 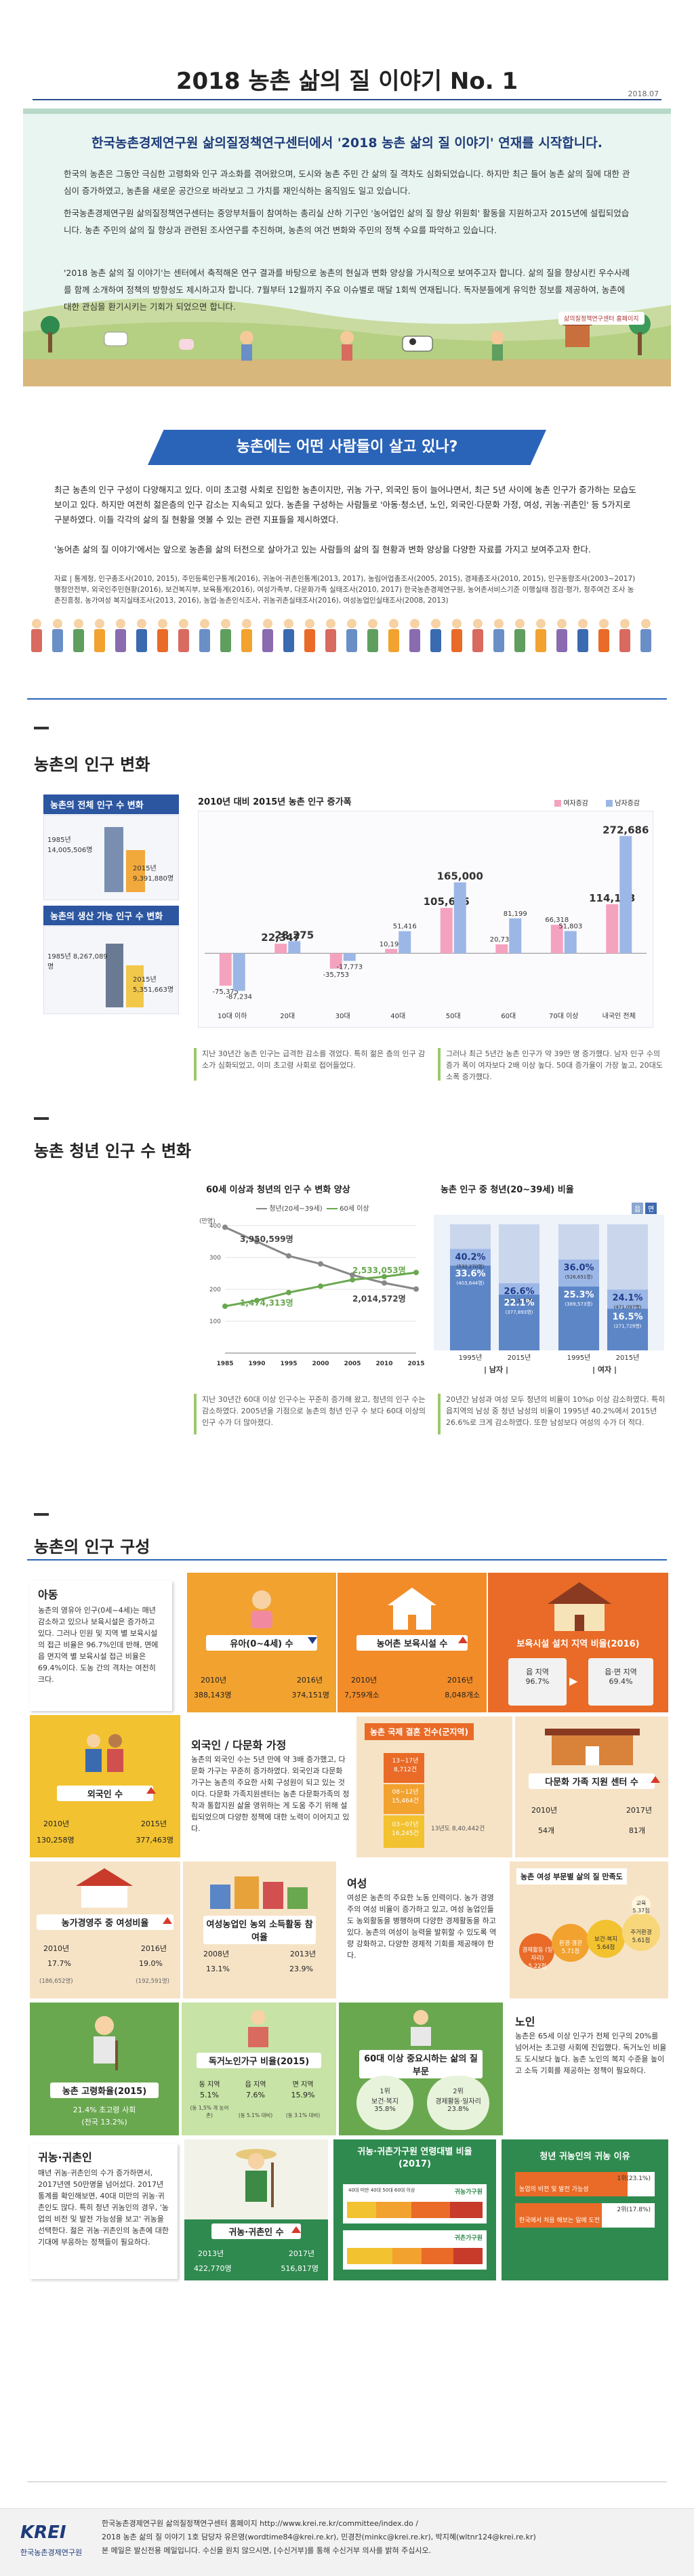 What do you see at coordinates (466, 2210) in the screenshot?
I see `age-segment` at bounding box center [466, 2210].